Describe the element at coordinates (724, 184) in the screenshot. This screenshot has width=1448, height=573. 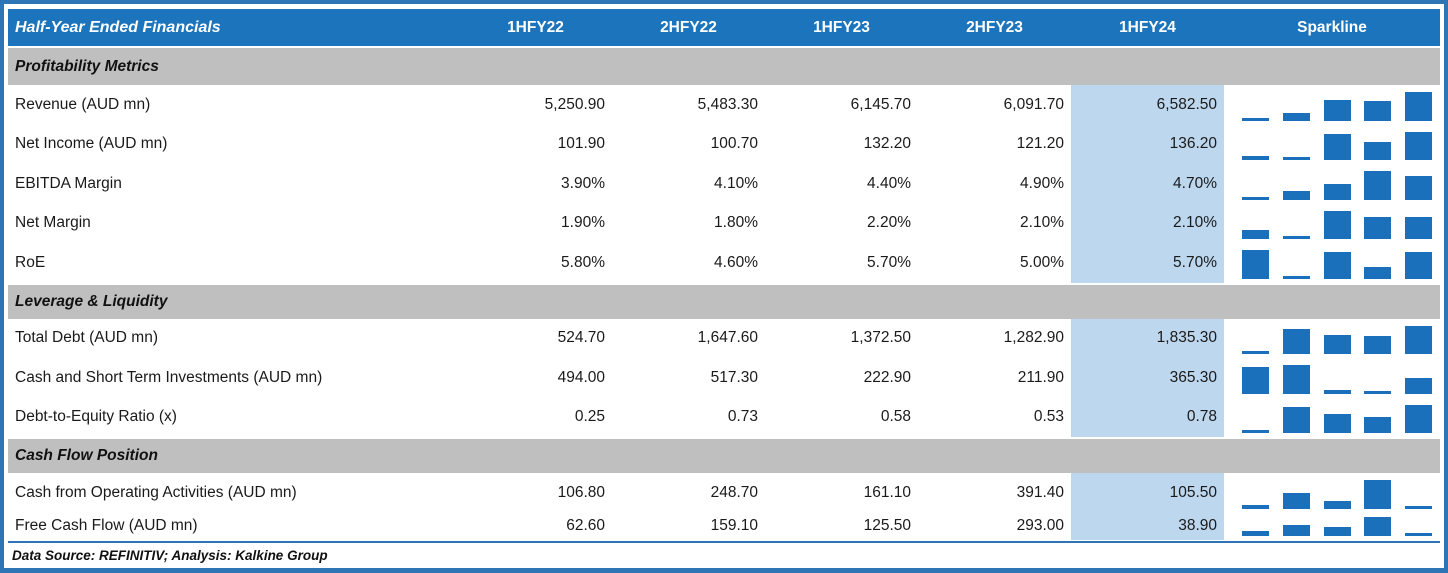
I see `table-row: EBITDA Margin 3.90% 4.10% 4.40% 4.90% 4.70%` at that location.